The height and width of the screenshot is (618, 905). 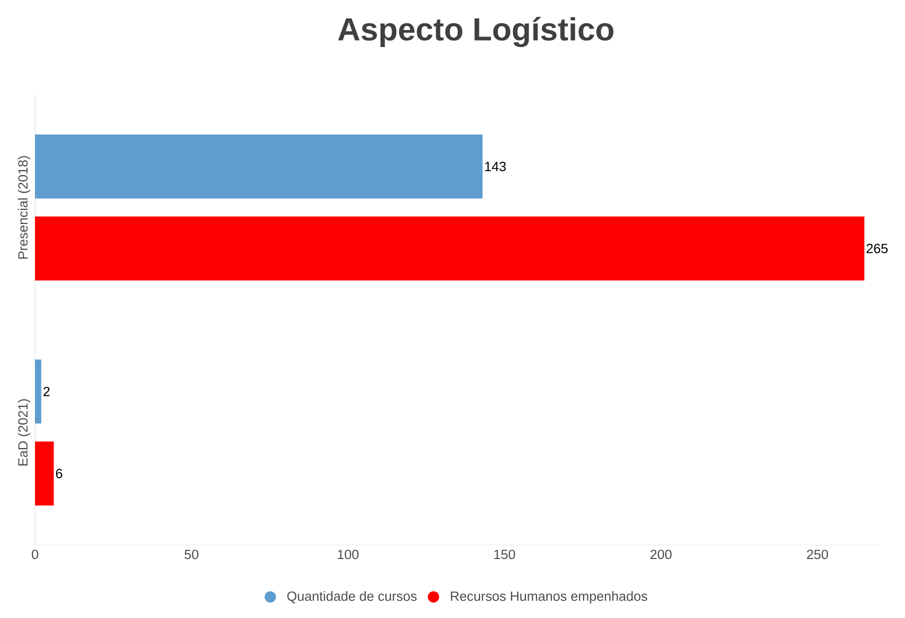 What do you see at coordinates (476, 32) in the screenshot?
I see `chart-title: Aspecto Logístico` at bounding box center [476, 32].